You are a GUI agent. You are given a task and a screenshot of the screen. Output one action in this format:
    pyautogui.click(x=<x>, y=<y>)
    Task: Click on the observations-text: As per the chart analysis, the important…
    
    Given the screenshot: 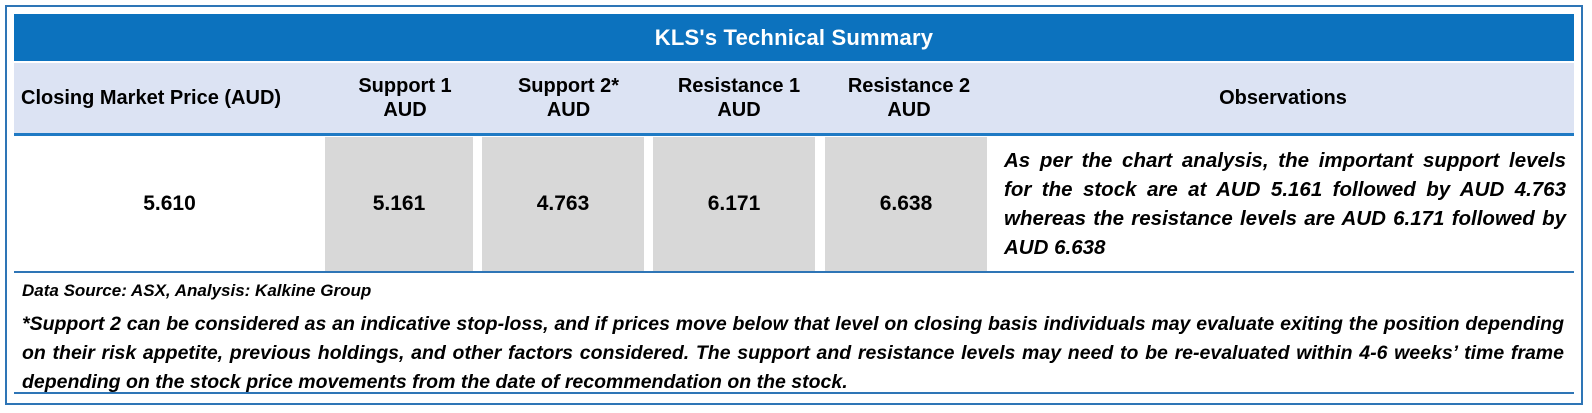 What is the action you would take?
    pyautogui.click(x=1285, y=204)
    